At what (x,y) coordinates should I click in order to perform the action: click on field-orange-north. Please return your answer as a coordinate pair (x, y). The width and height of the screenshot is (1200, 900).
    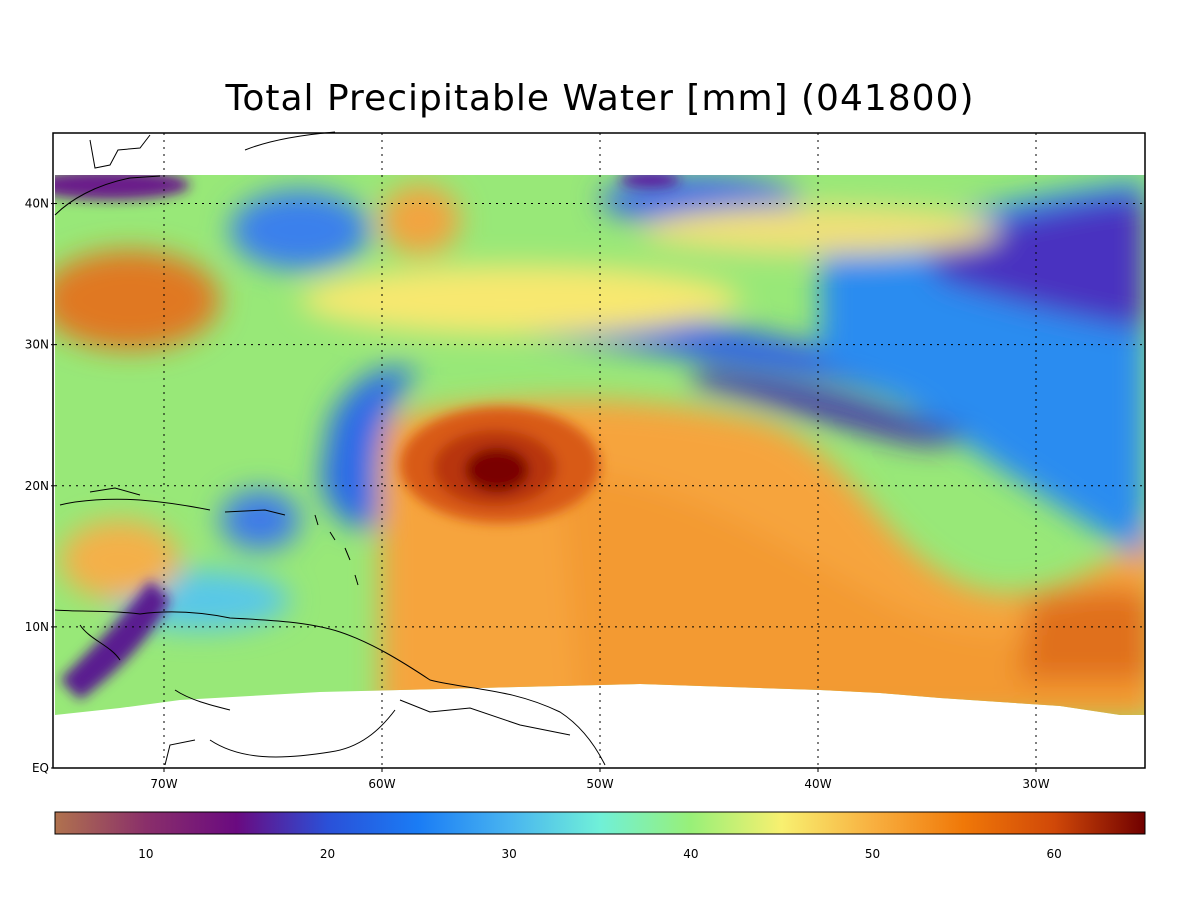
    Looking at the image, I should click on (420, 220).